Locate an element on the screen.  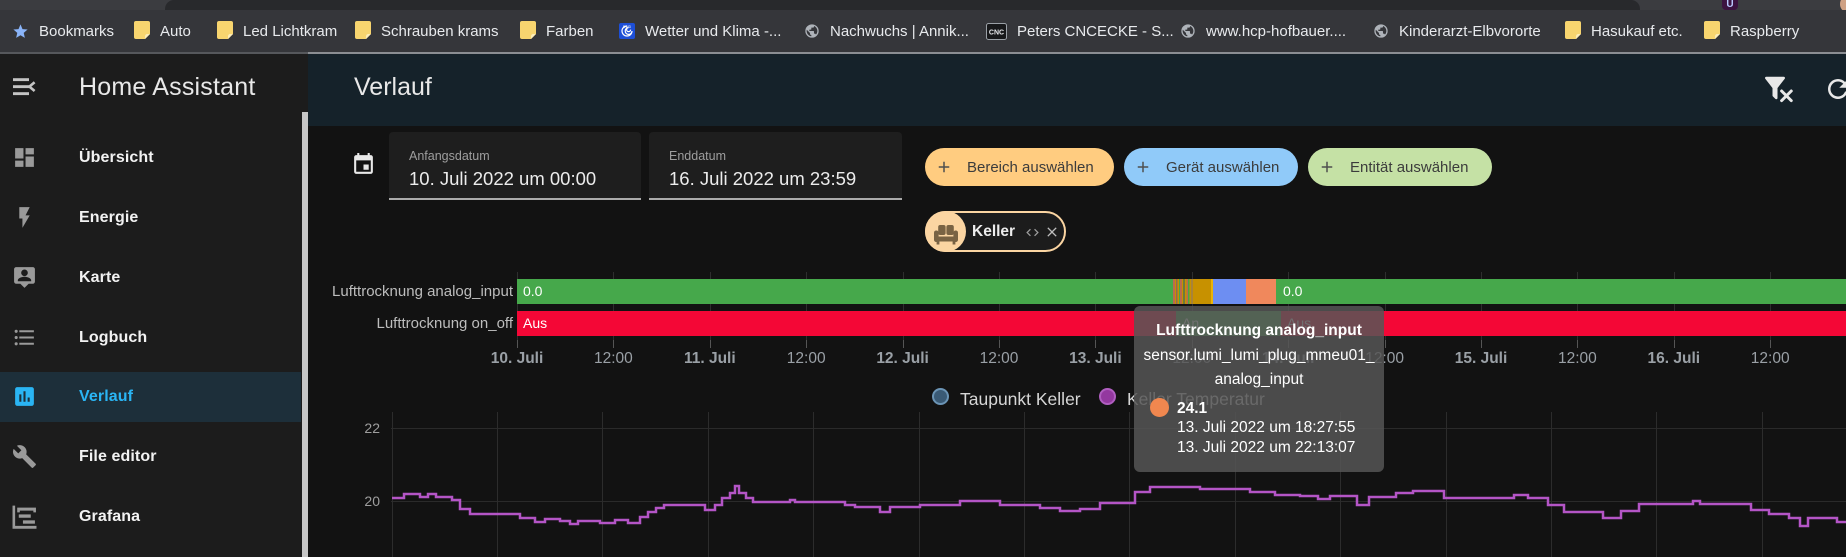
svg-text: CNC is located at coordinates (996, 32).